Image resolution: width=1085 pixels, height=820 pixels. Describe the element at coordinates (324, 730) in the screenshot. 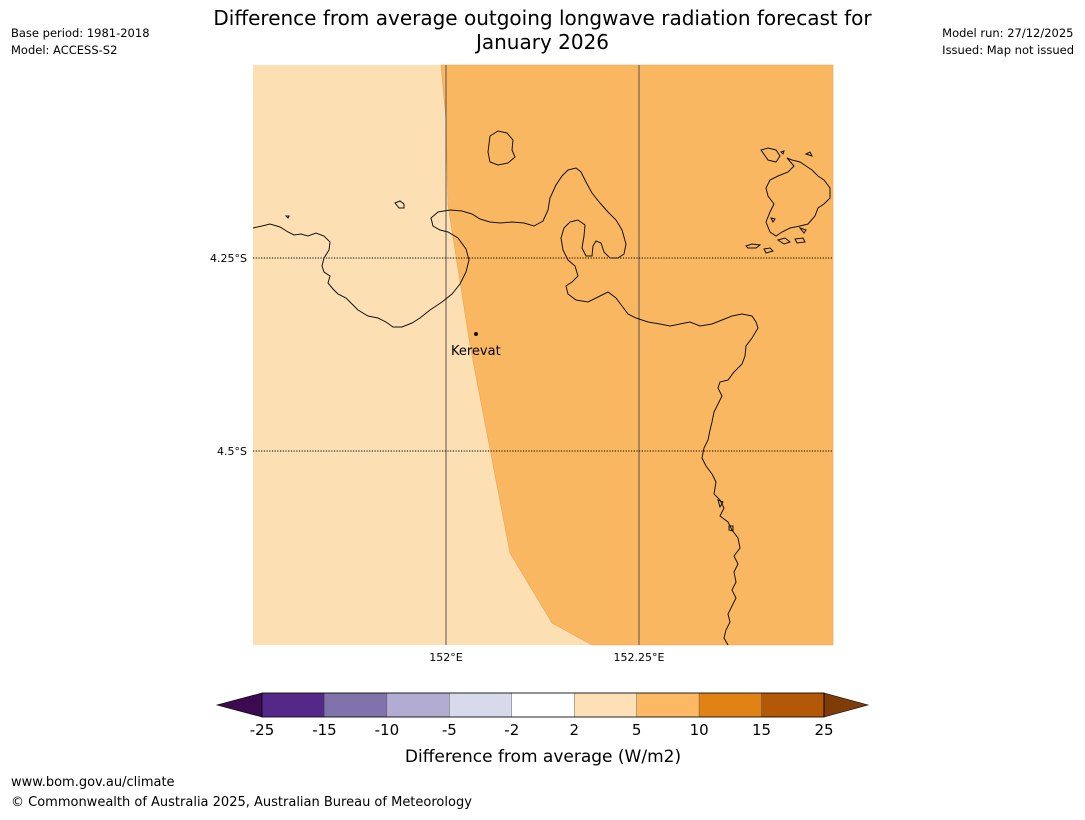

I see `colorbar-tick-label: -15` at that location.